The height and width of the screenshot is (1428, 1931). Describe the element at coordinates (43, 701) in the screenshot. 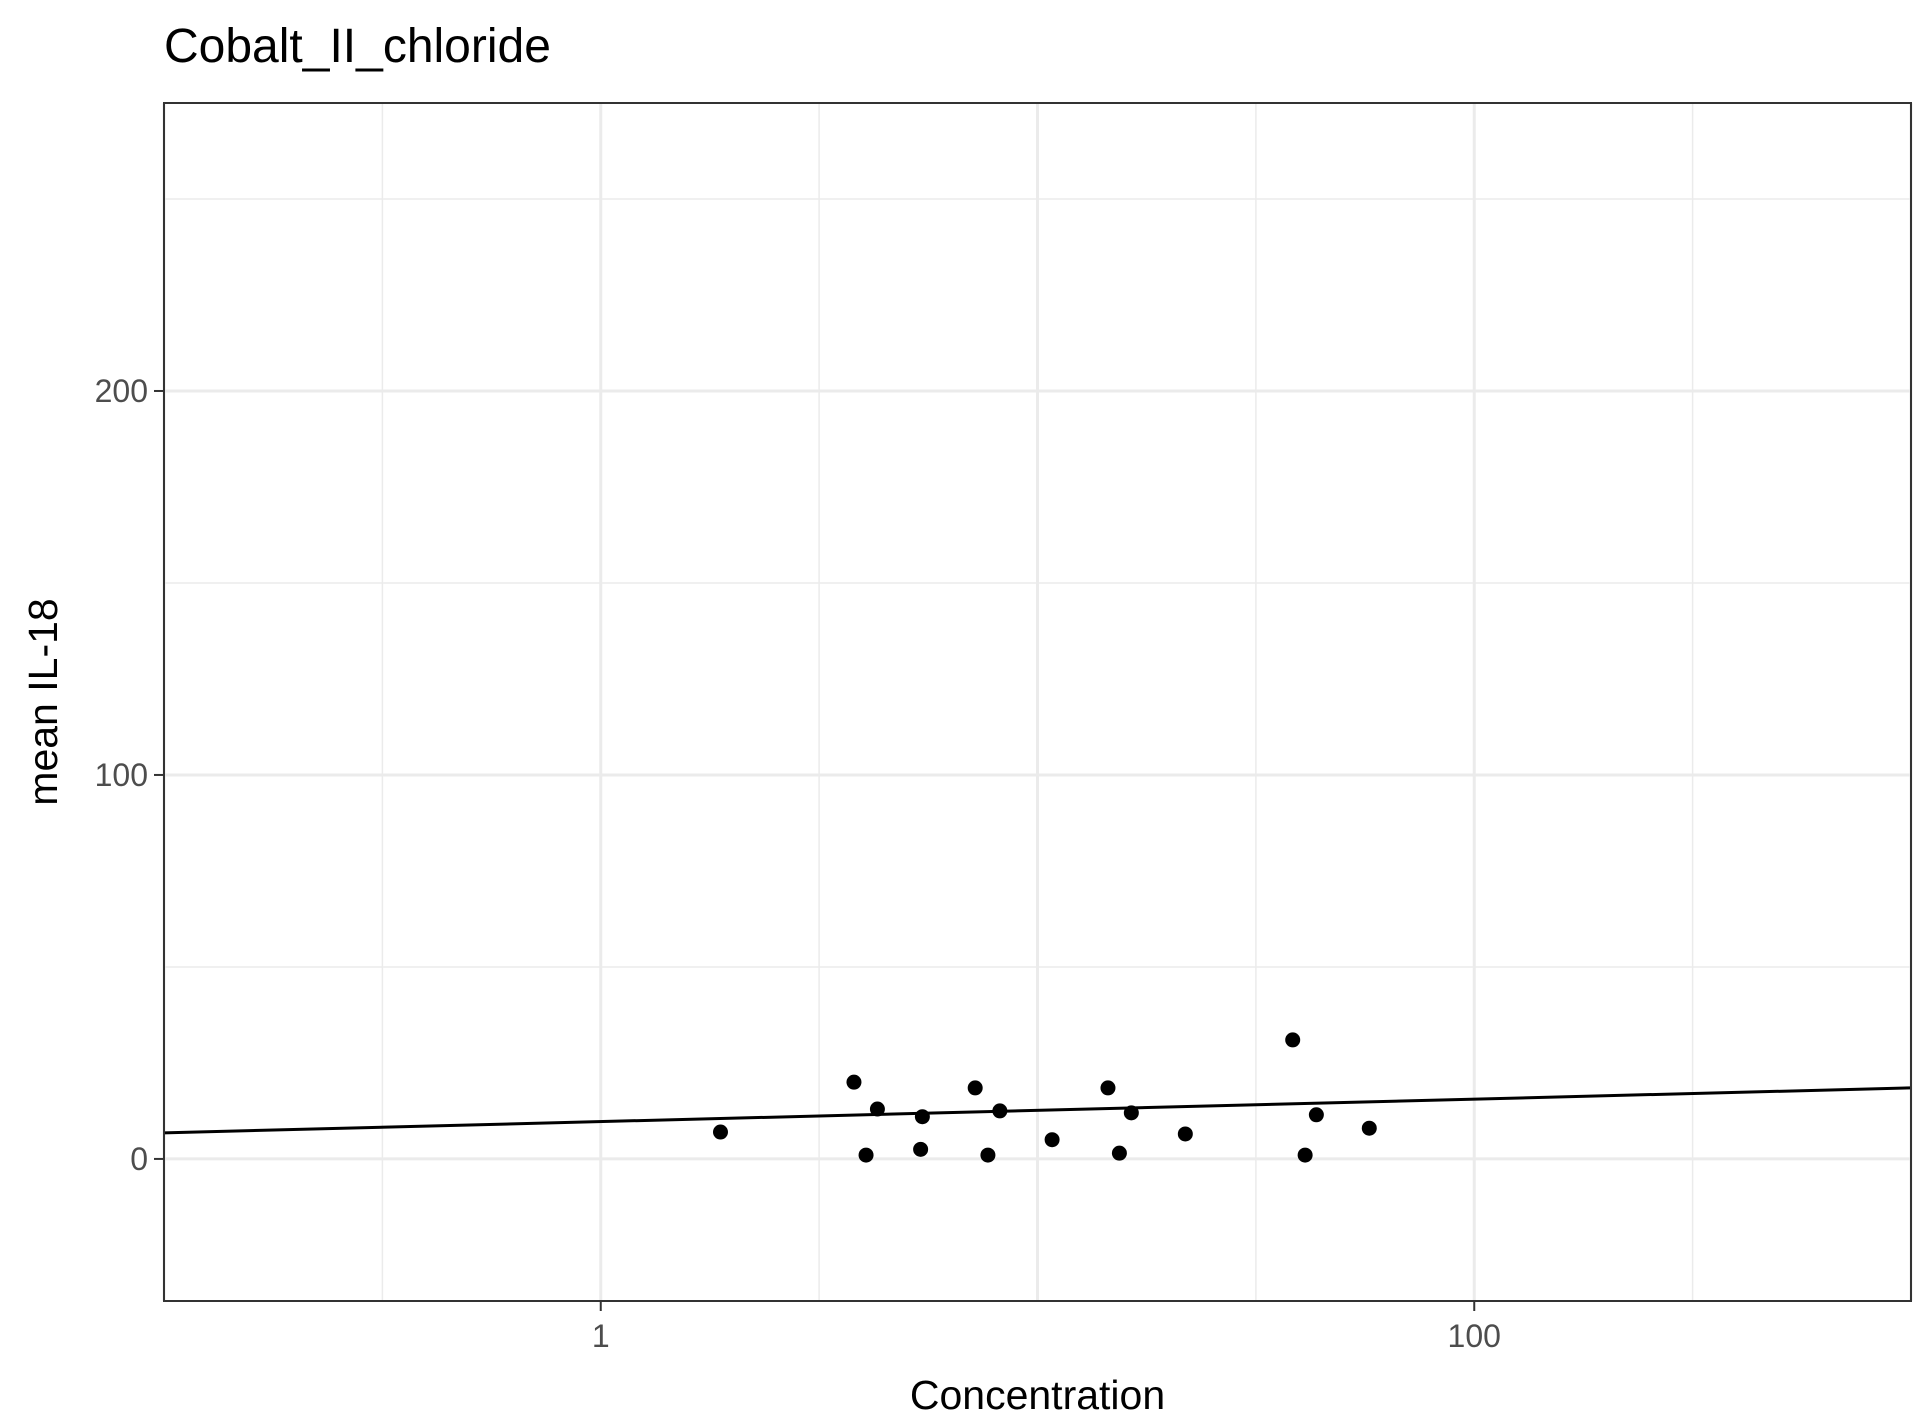

I see `y-axis-title: mean IL-18` at that location.